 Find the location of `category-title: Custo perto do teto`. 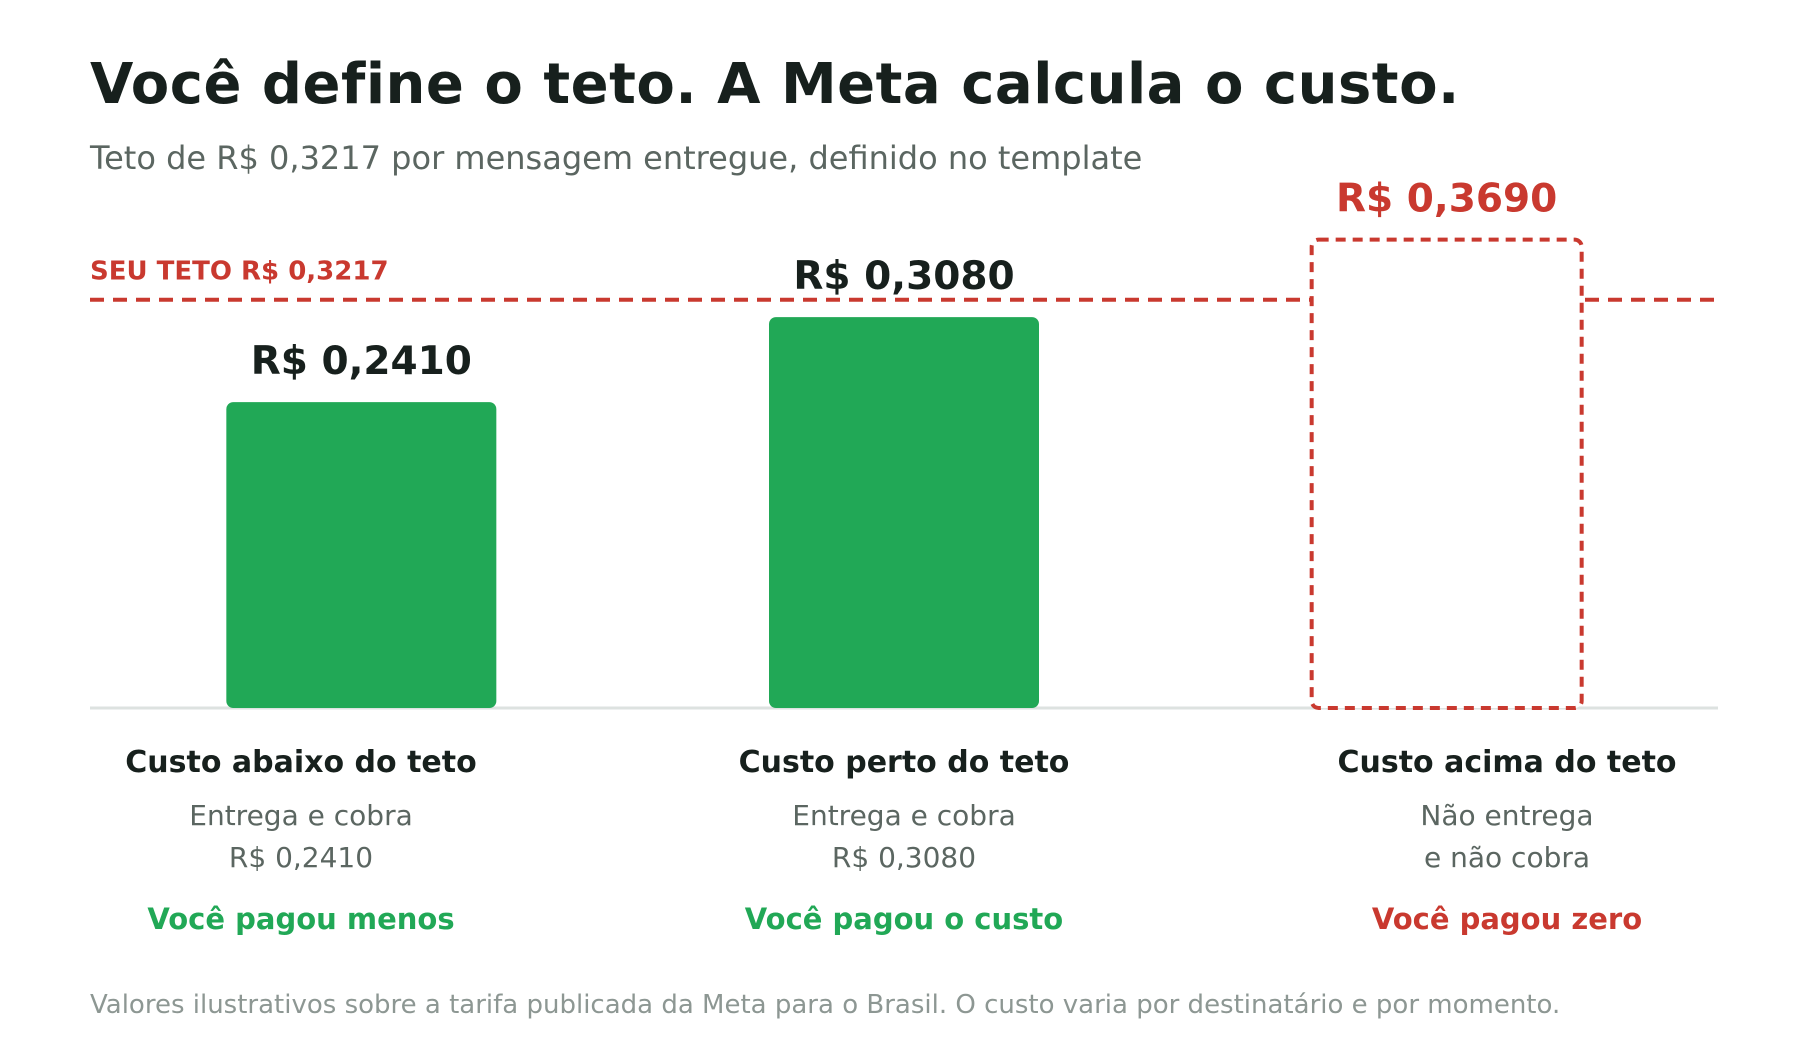

category-title: Custo perto do teto is located at coordinates (904, 762).